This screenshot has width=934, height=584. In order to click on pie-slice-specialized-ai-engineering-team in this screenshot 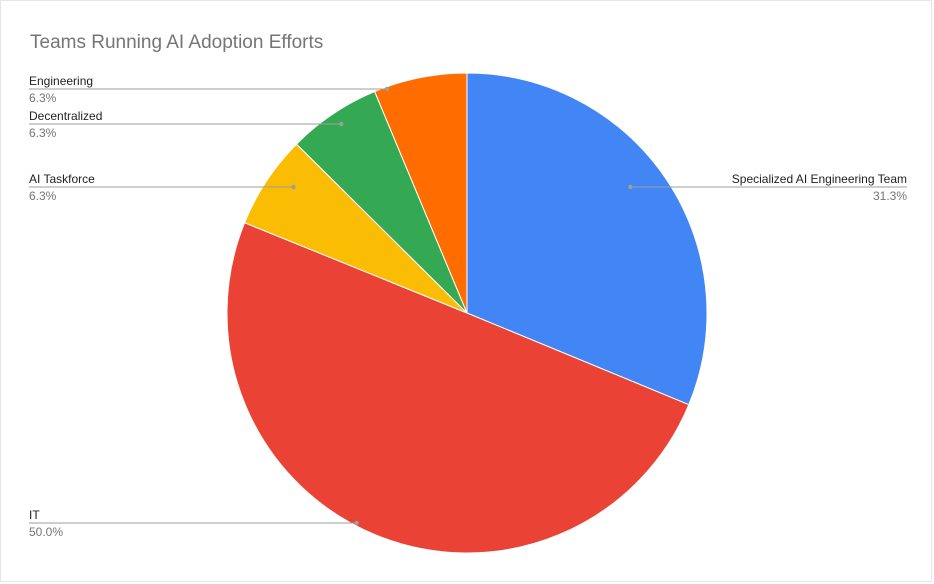, I will do `click(587, 239)`.